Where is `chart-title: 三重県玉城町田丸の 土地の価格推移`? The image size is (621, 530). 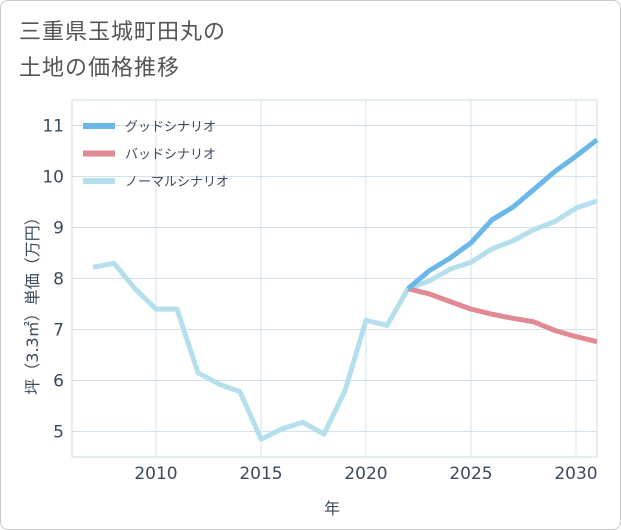 chart-title: 三重県玉城町田丸の 土地の価格推移 is located at coordinates (122, 51).